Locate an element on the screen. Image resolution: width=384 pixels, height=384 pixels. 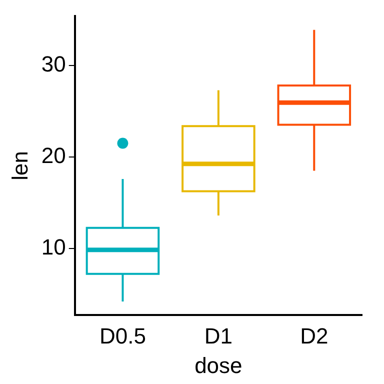
y-tick-label: 10 is located at coordinates (53, 247).